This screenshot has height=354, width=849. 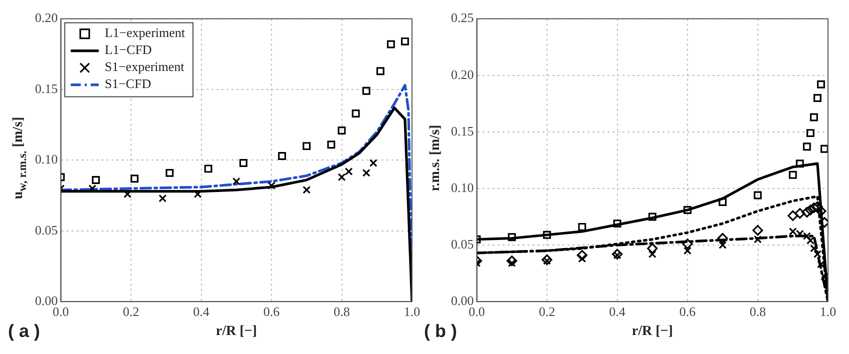 What do you see at coordinates (436, 158) in the screenshot?
I see `y-axis-title: r.m.s. [m/s]` at bounding box center [436, 158].